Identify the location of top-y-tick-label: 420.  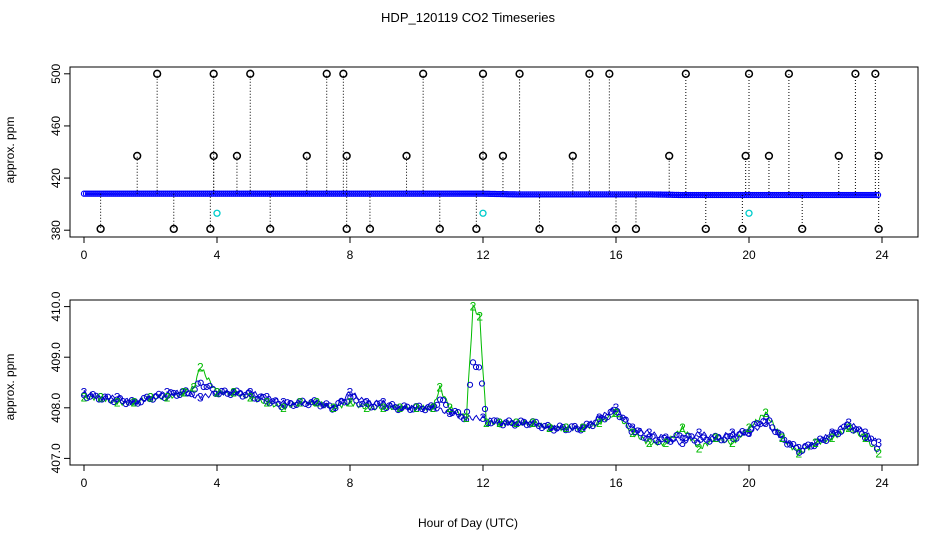
(56, 178).